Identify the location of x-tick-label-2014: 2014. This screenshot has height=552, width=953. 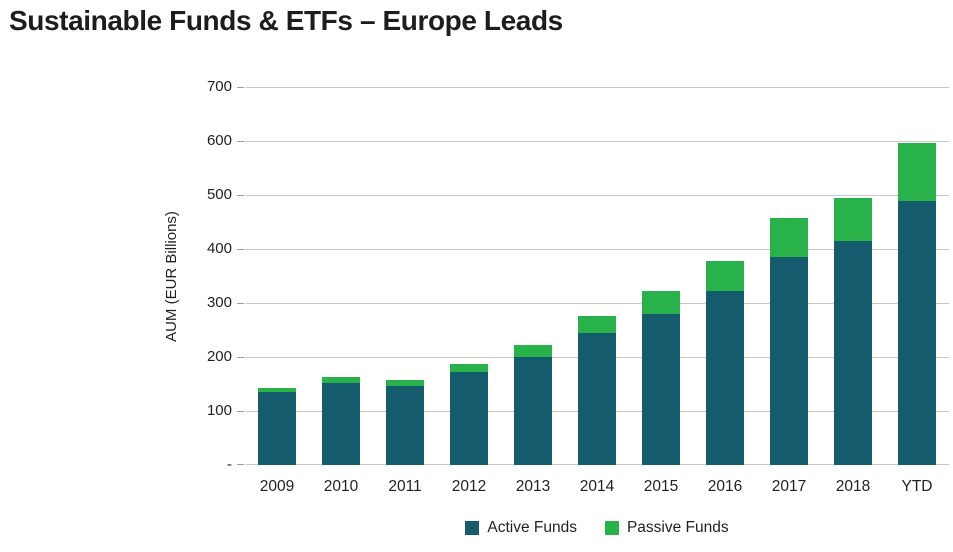
(597, 486).